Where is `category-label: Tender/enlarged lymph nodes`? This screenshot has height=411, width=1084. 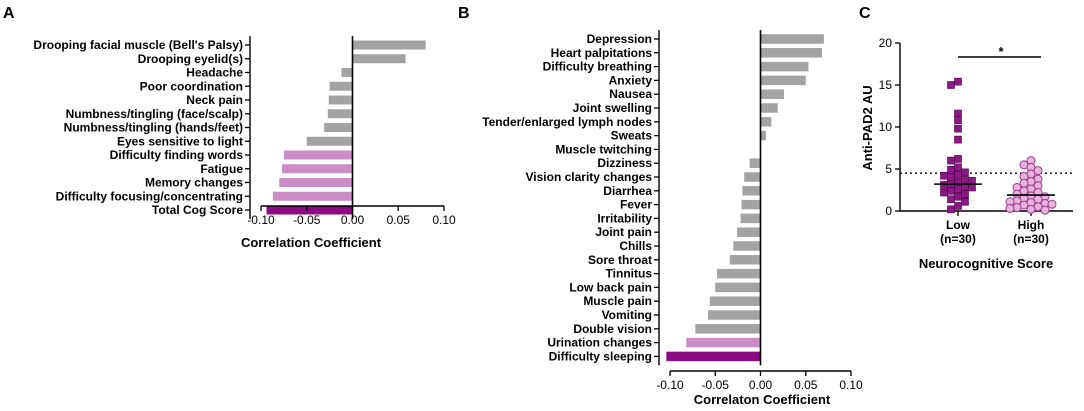 category-label: Tender/enlarged lymph nodes is located at coordinates (567, 122).